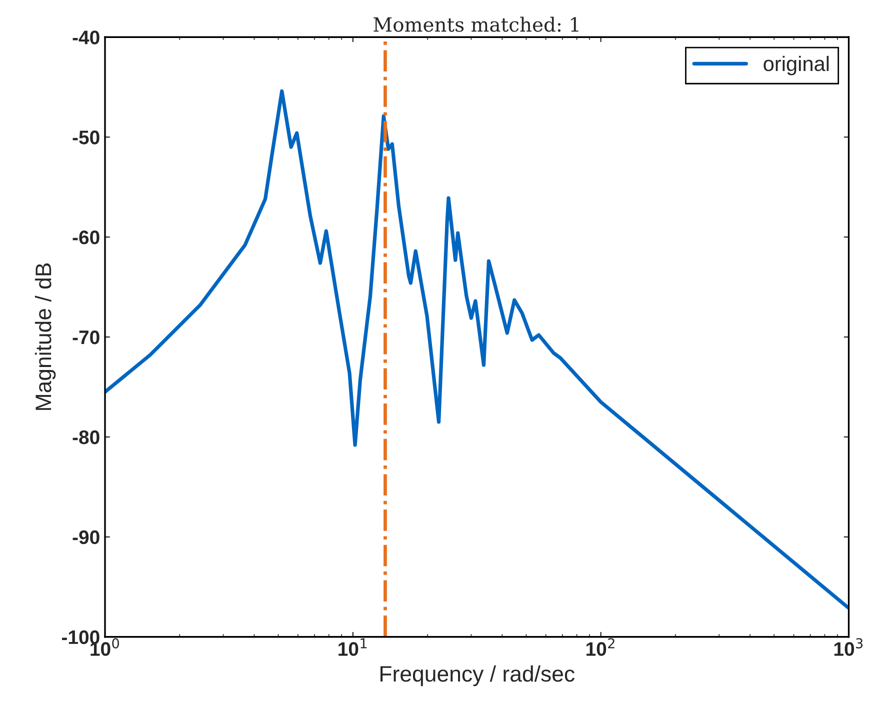  I want to click on chart-title: Moments matched: 1, so click(476, 24).